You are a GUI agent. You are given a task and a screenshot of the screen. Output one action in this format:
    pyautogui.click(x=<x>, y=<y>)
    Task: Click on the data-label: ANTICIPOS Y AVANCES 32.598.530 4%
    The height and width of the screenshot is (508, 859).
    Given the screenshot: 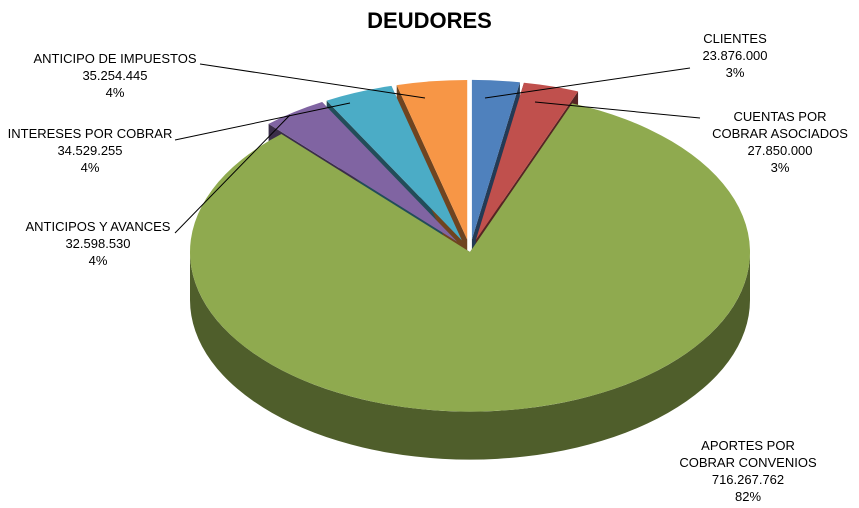 What is the action you would take?
    pyautogui.click(x=98, y=243)
    